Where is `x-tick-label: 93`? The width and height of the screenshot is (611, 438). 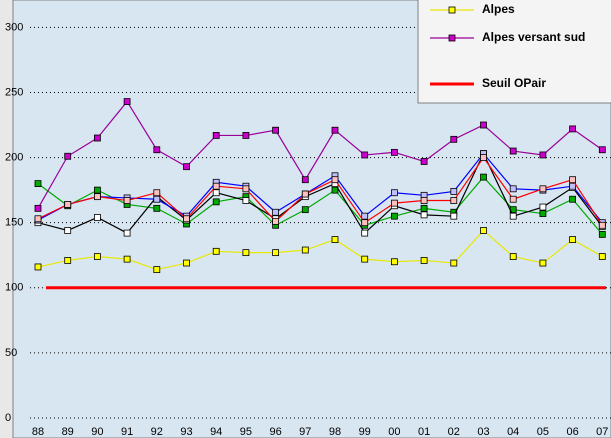 x-tick-label: 93 is located at coordinates (186, 432).